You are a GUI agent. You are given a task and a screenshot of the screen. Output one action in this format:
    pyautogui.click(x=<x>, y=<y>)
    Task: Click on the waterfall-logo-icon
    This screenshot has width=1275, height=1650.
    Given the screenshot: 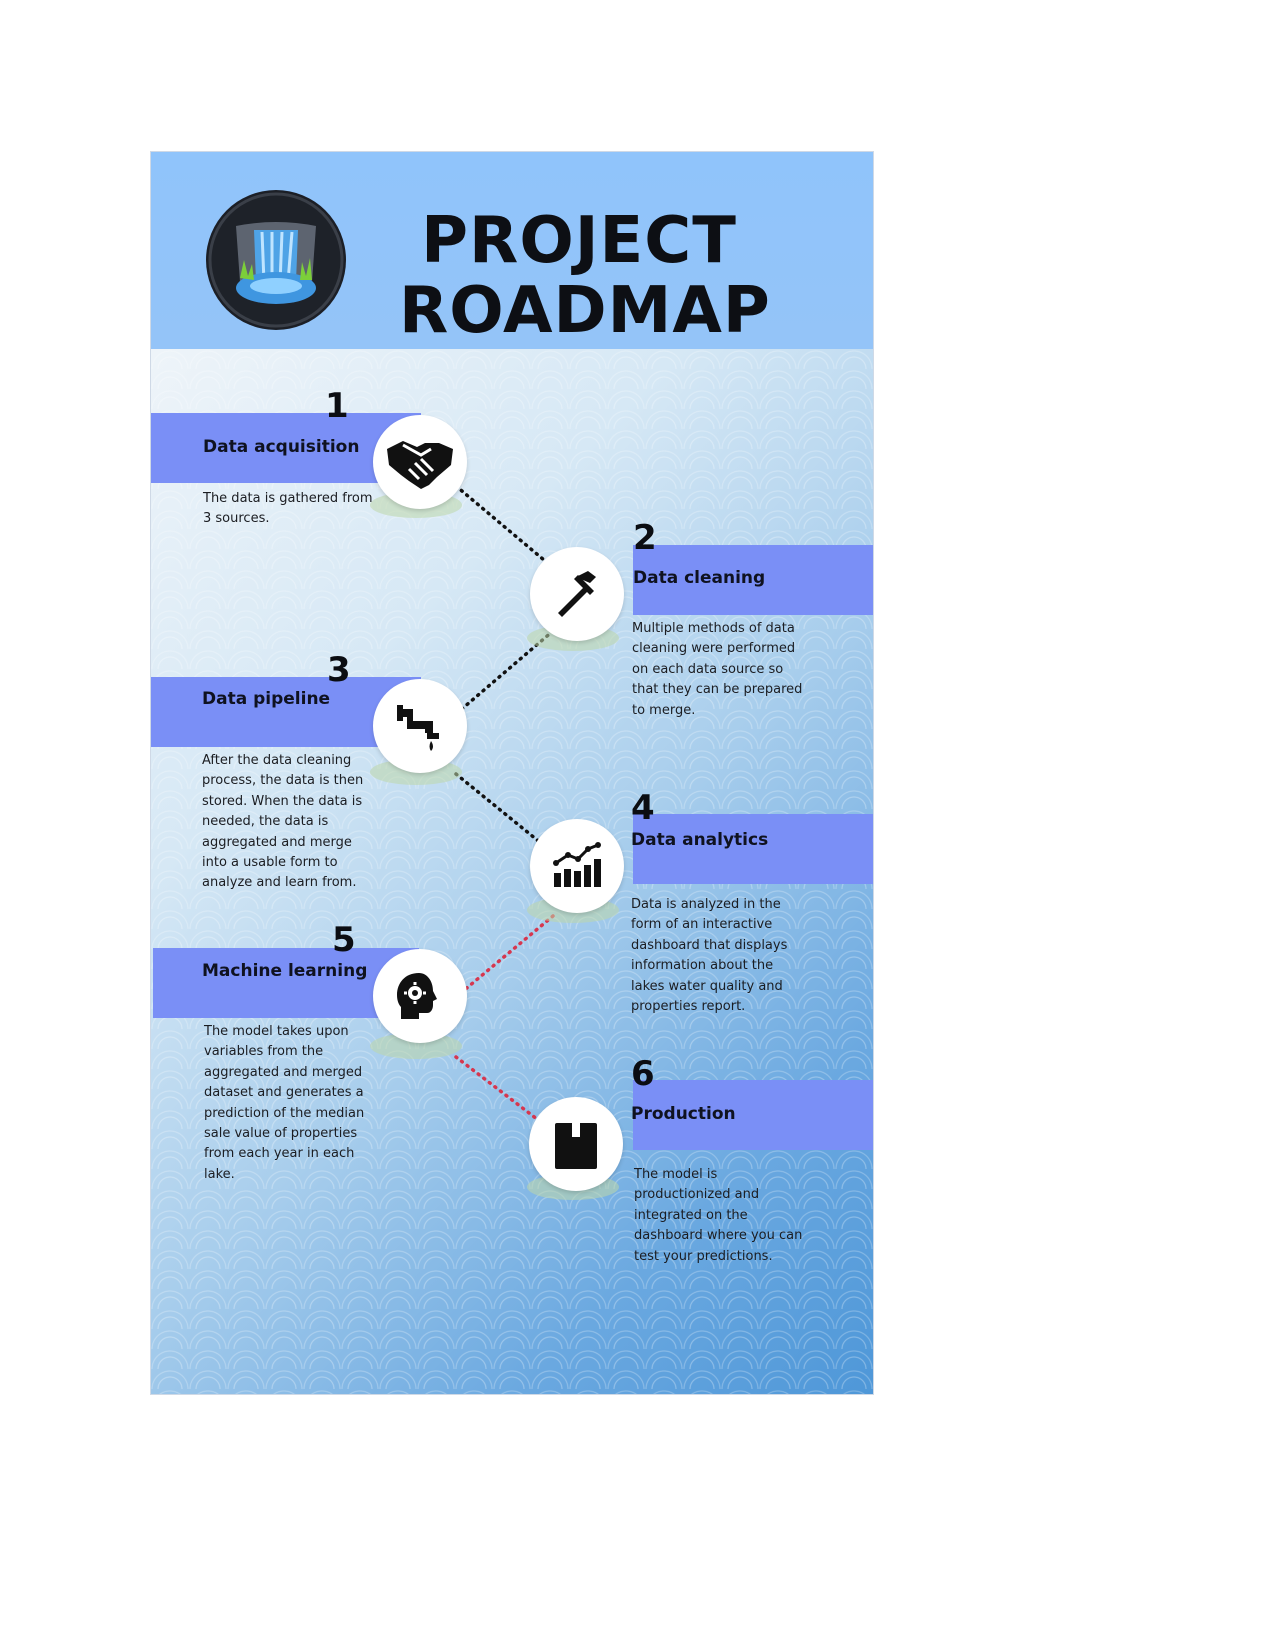 What is the action you would take?
    pyautogui.click(x=276, y=260)
    